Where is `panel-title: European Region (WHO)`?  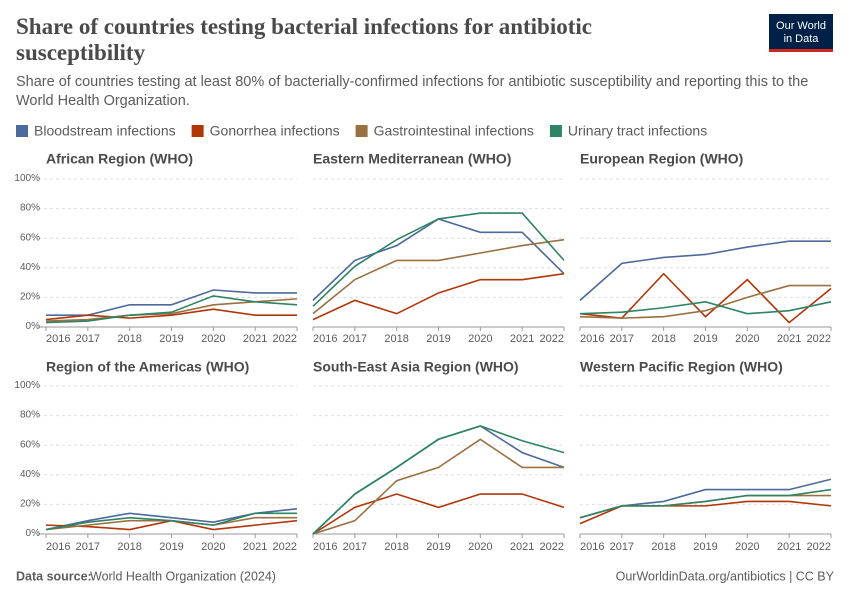 panel-title: European Region (WHO) is located at coordinates (661, 159).